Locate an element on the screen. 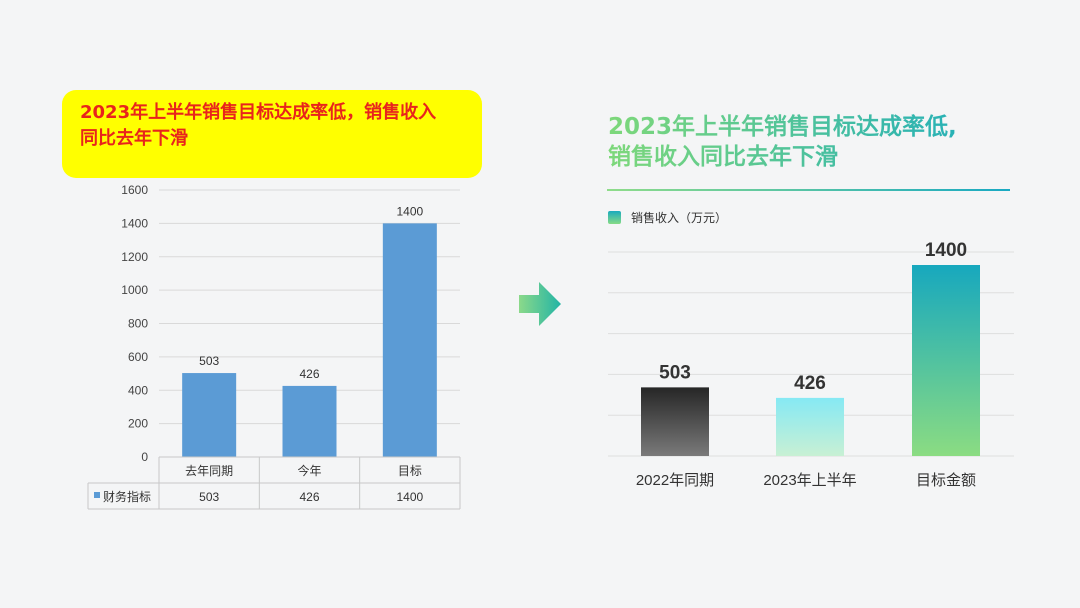  table-value: 1400 is located at coordinates (409, 497).